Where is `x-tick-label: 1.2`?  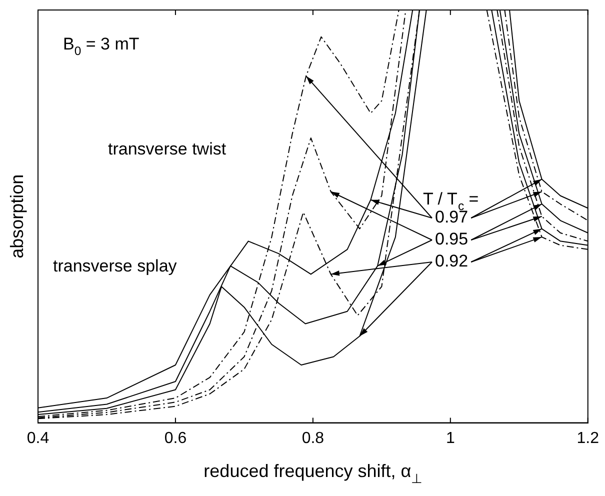
x-tick-label: 1.2 is located at coordinates (588, 438).